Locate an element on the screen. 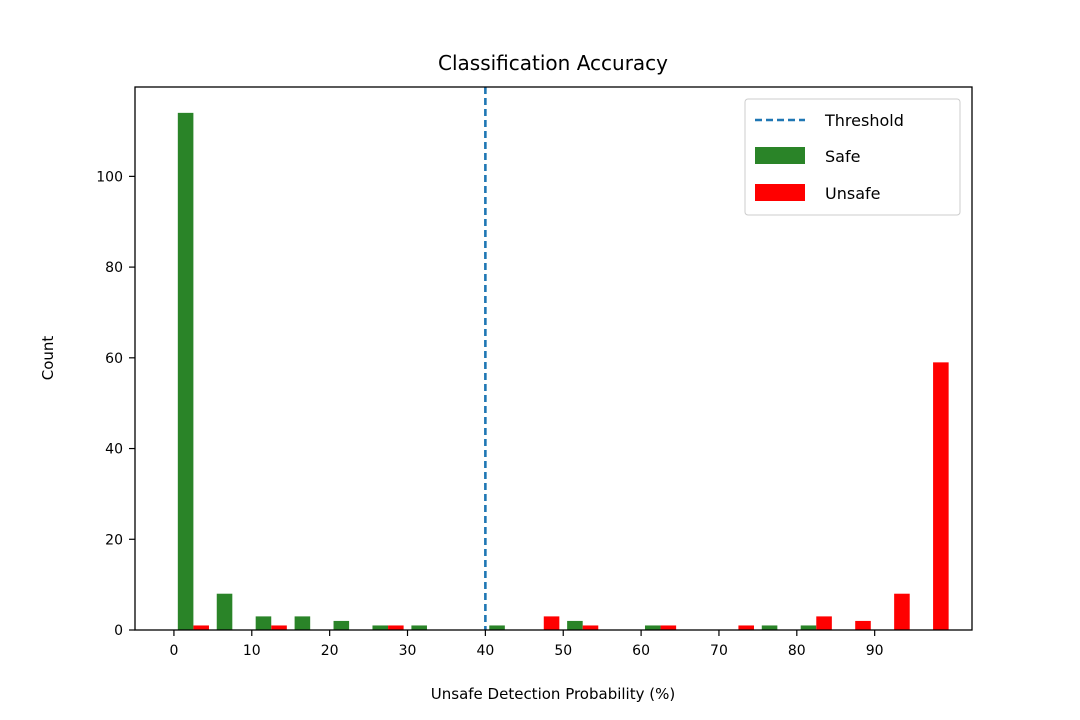 This screenshot has width=1080, height=720. legend-unsafe-swatch is located at coordinates (780, 192).